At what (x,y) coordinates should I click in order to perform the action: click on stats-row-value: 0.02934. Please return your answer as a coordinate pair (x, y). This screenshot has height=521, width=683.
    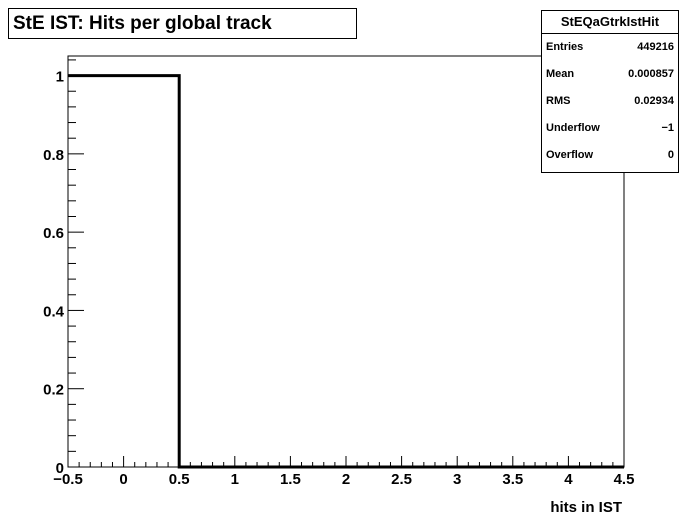
    Looking at the image, I should click on (654, 101).